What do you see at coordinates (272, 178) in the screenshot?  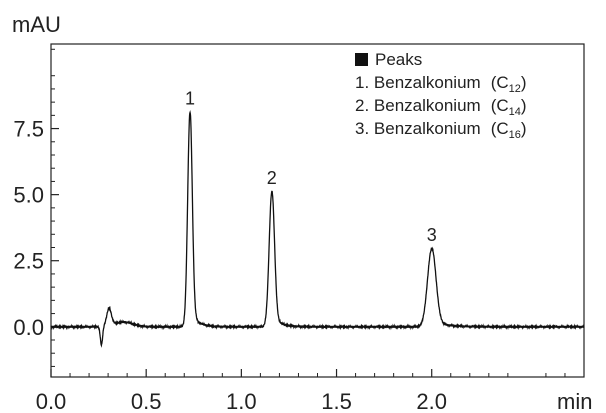 I see `peak-label-2: 2` at bounding box center [272, 178].